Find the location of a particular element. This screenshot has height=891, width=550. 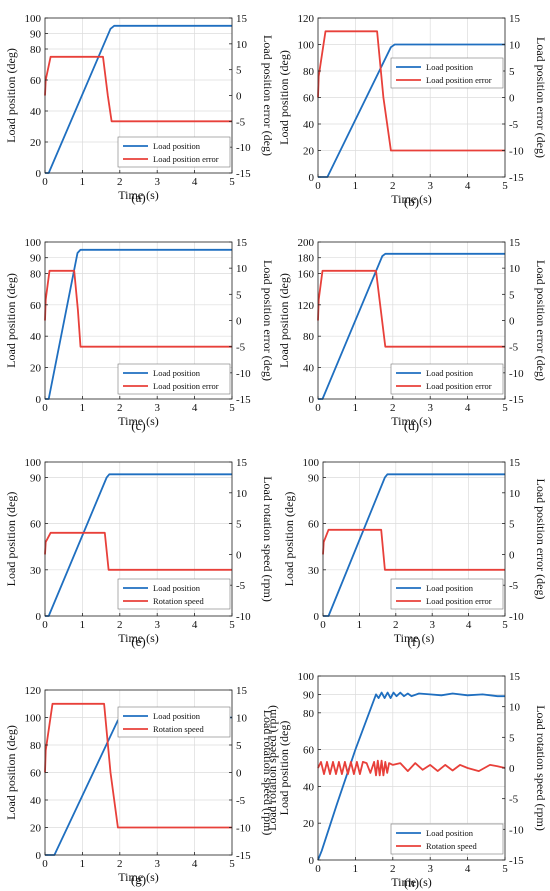

y2-tick-label: 15 is located at coordinates (242, 691).